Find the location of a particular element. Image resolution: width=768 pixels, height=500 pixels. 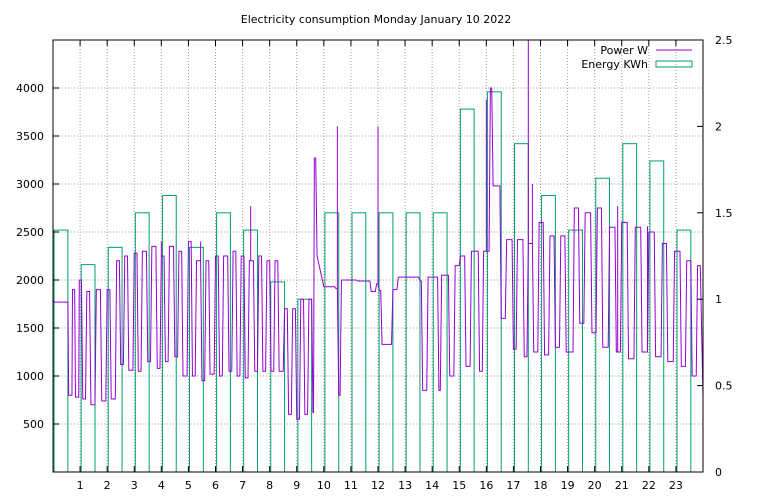

y-left-tick-label: 3000 is located at coordinates (30, 184).